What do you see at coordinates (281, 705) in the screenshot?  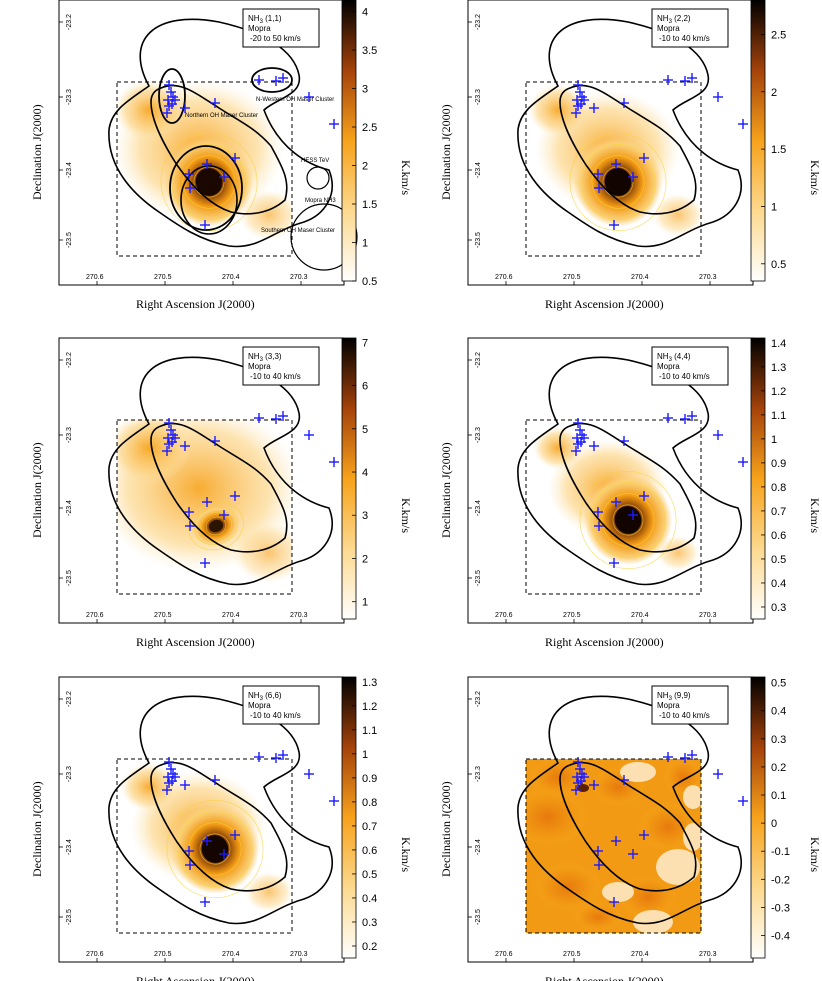 I see `transition-legend: NH3 (6,6)Mopra-10 to 40 km/s` at bounding box center [281, 705].